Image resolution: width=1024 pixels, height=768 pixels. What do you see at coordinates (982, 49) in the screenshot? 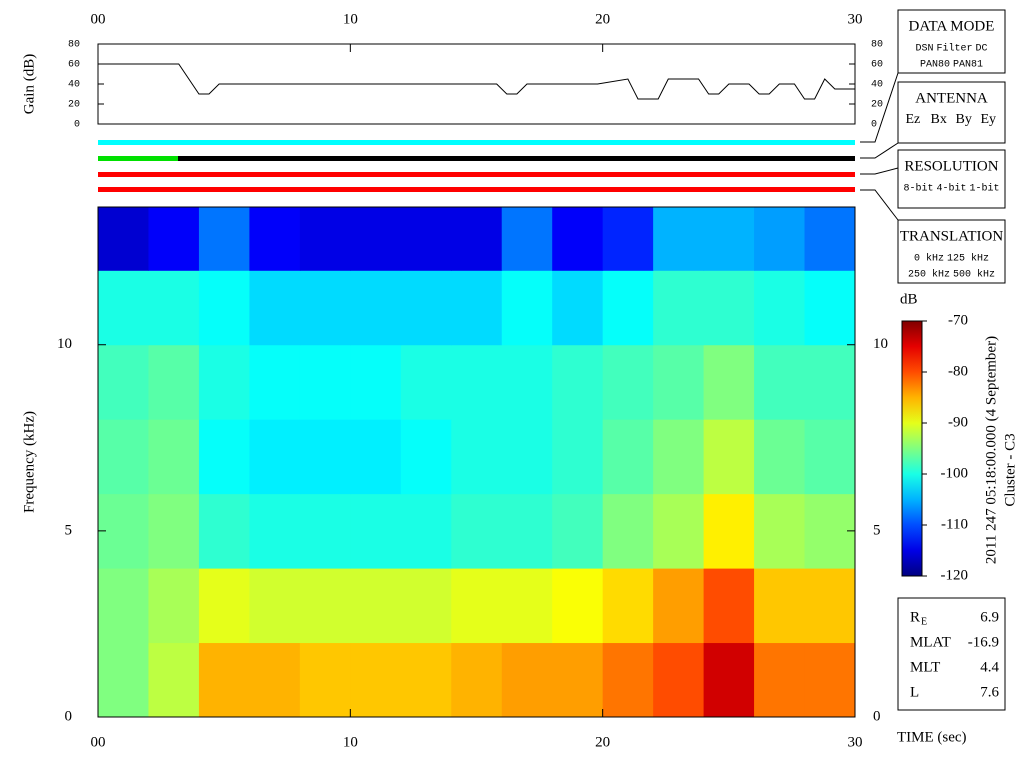
I see `panel-item: DC` at bounding box center [982, 49].